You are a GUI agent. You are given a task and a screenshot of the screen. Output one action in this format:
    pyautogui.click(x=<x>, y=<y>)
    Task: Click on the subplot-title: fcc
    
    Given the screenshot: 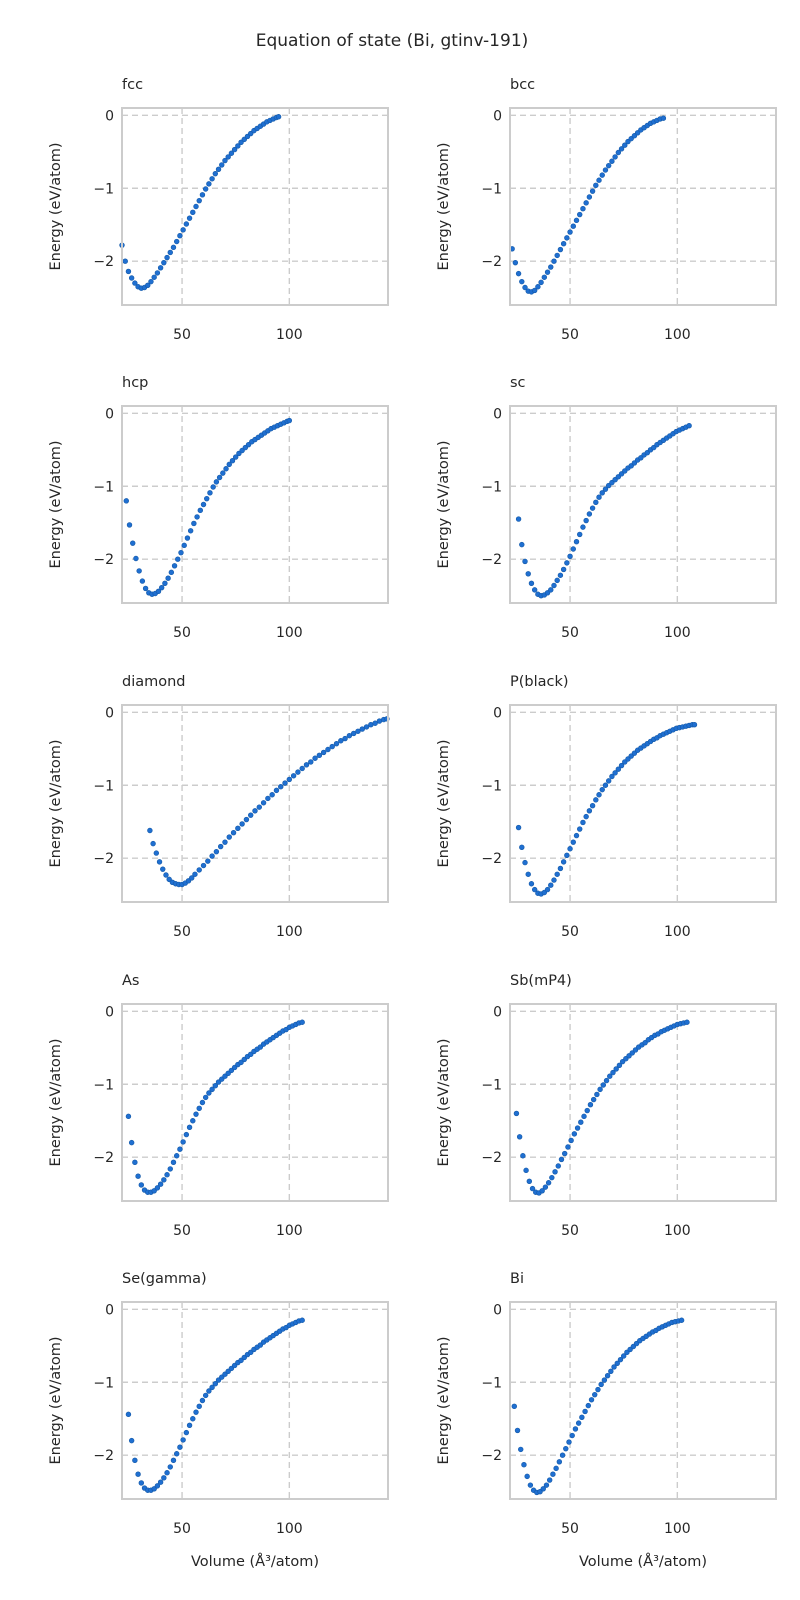 What is the action you would take?
    pyautogui.click(x=132, y=85)
    